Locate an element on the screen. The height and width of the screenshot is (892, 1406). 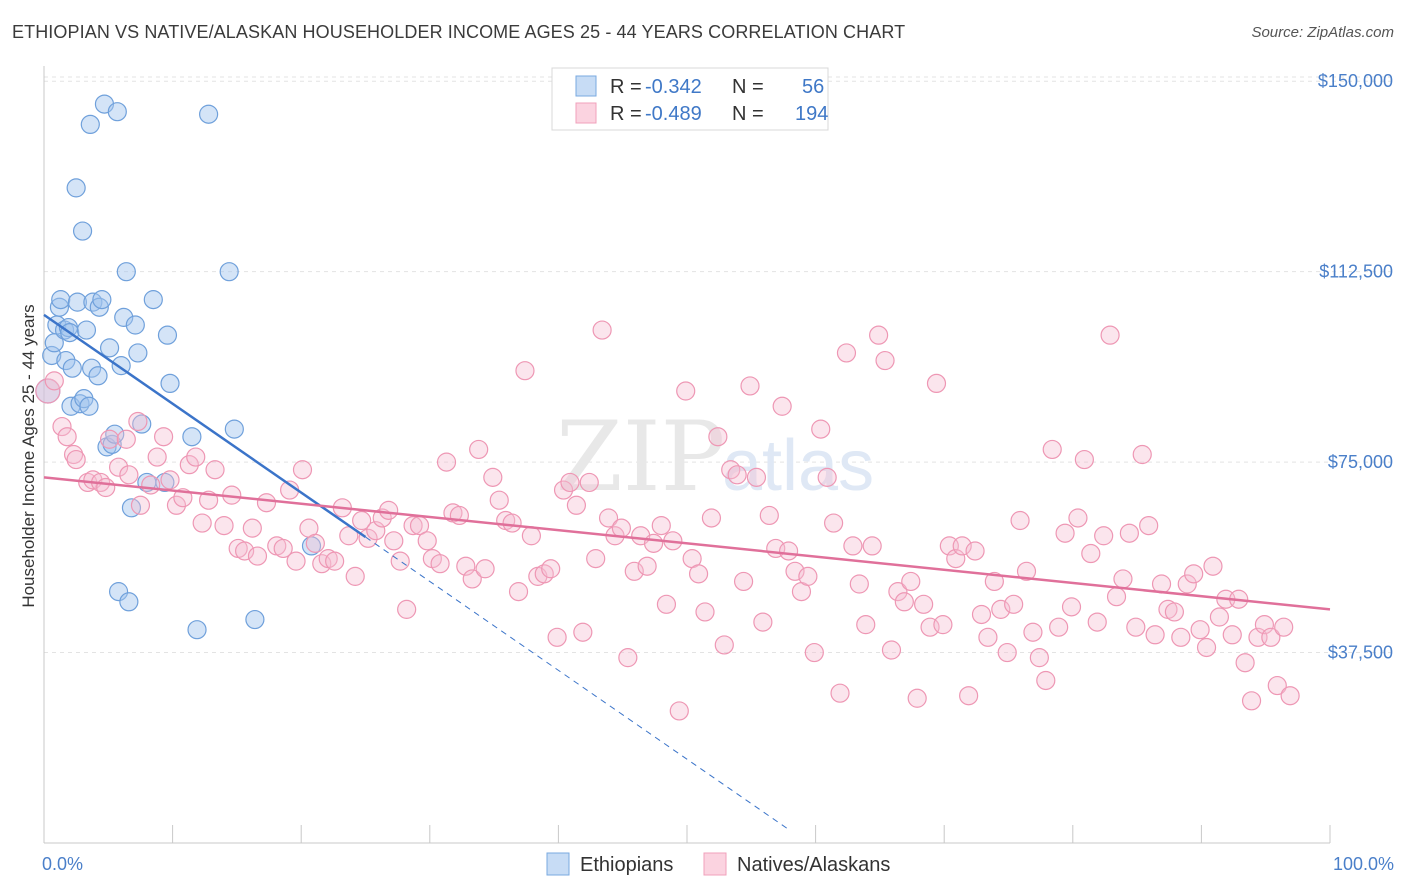
natives-trend-line is located at coordinates (687, 543).